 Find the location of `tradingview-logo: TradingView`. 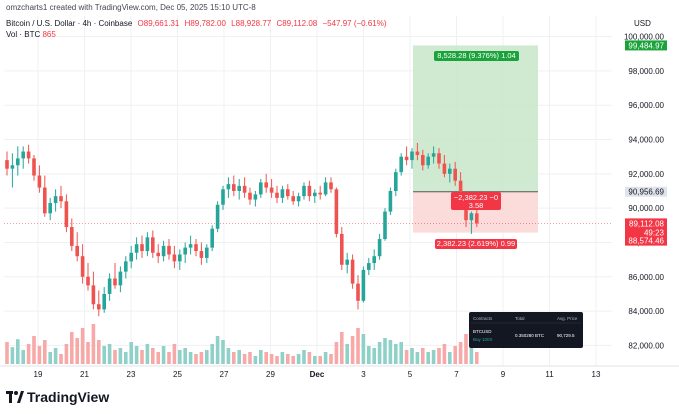

tradingview-logo: TradingView is located at coordinates (57, 397).